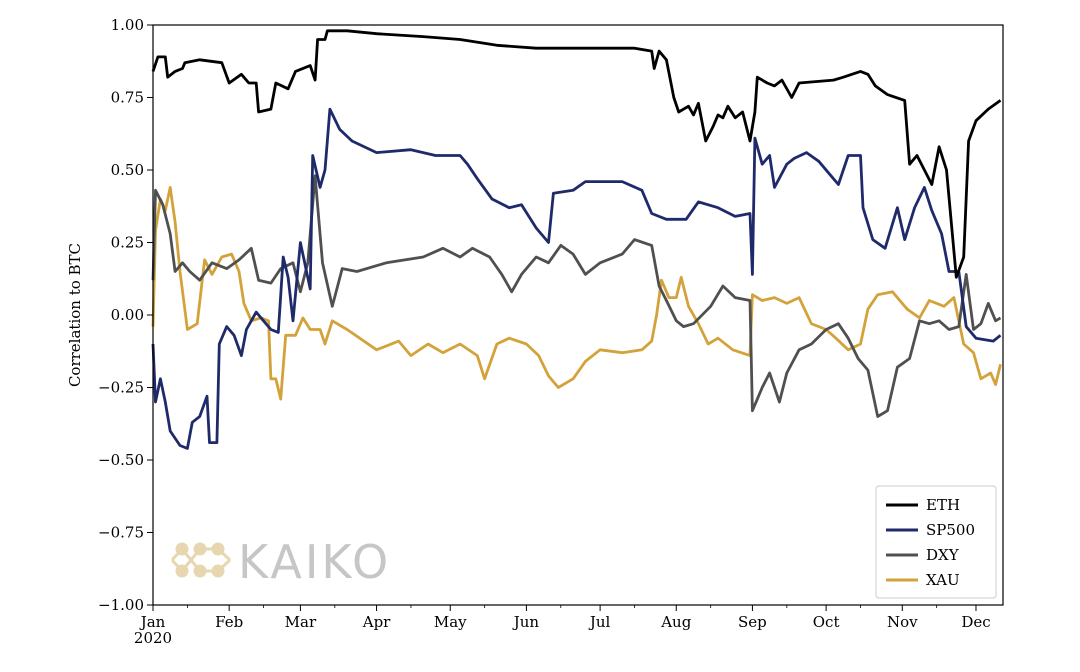 The image size is (1080, 672). I want to click on legend: ETH SP500 DXY XAU, so click(936, 542).